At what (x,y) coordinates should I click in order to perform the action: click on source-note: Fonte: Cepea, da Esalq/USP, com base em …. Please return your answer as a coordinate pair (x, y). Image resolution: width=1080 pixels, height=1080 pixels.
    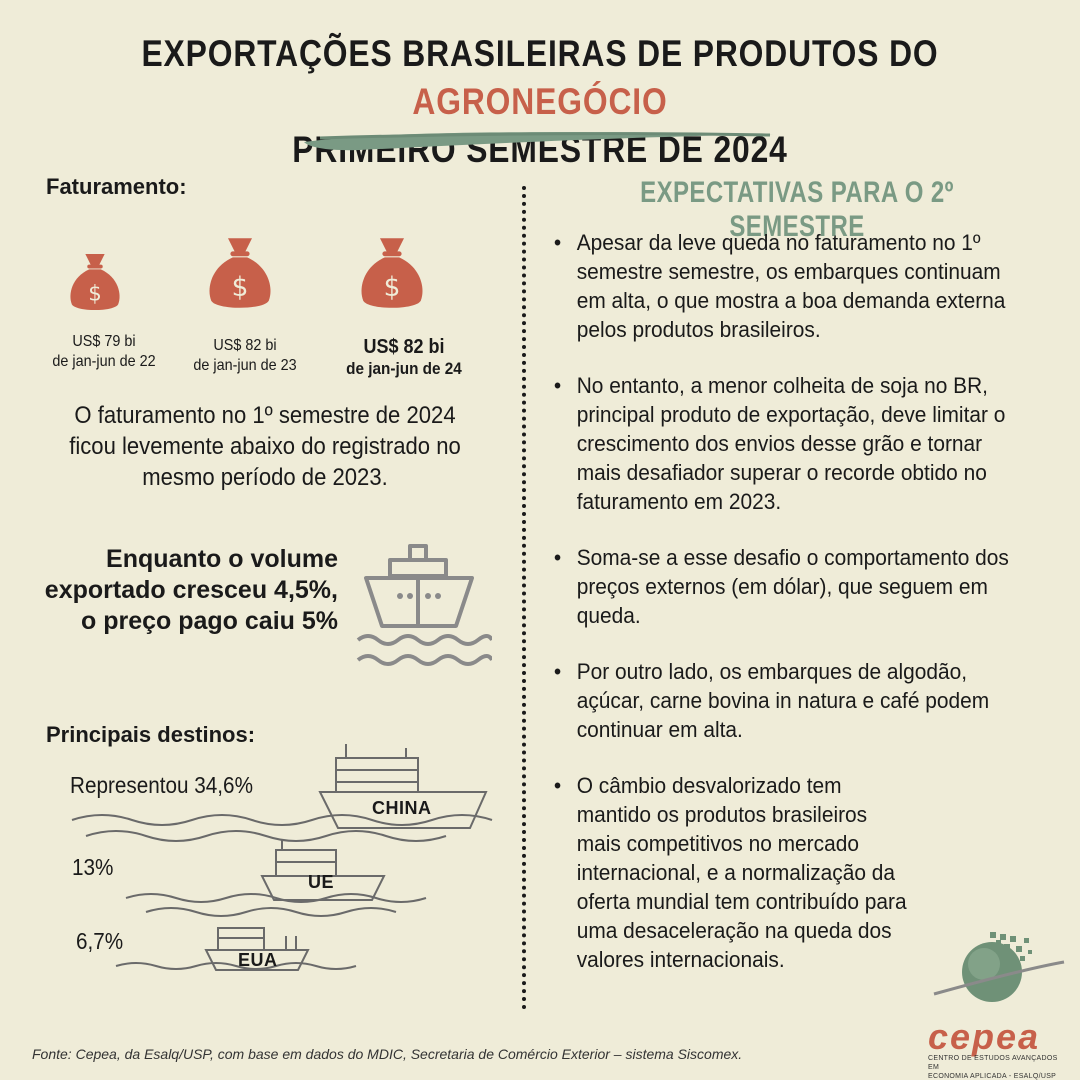
    Looking at the image, I should click on (387, 1054).